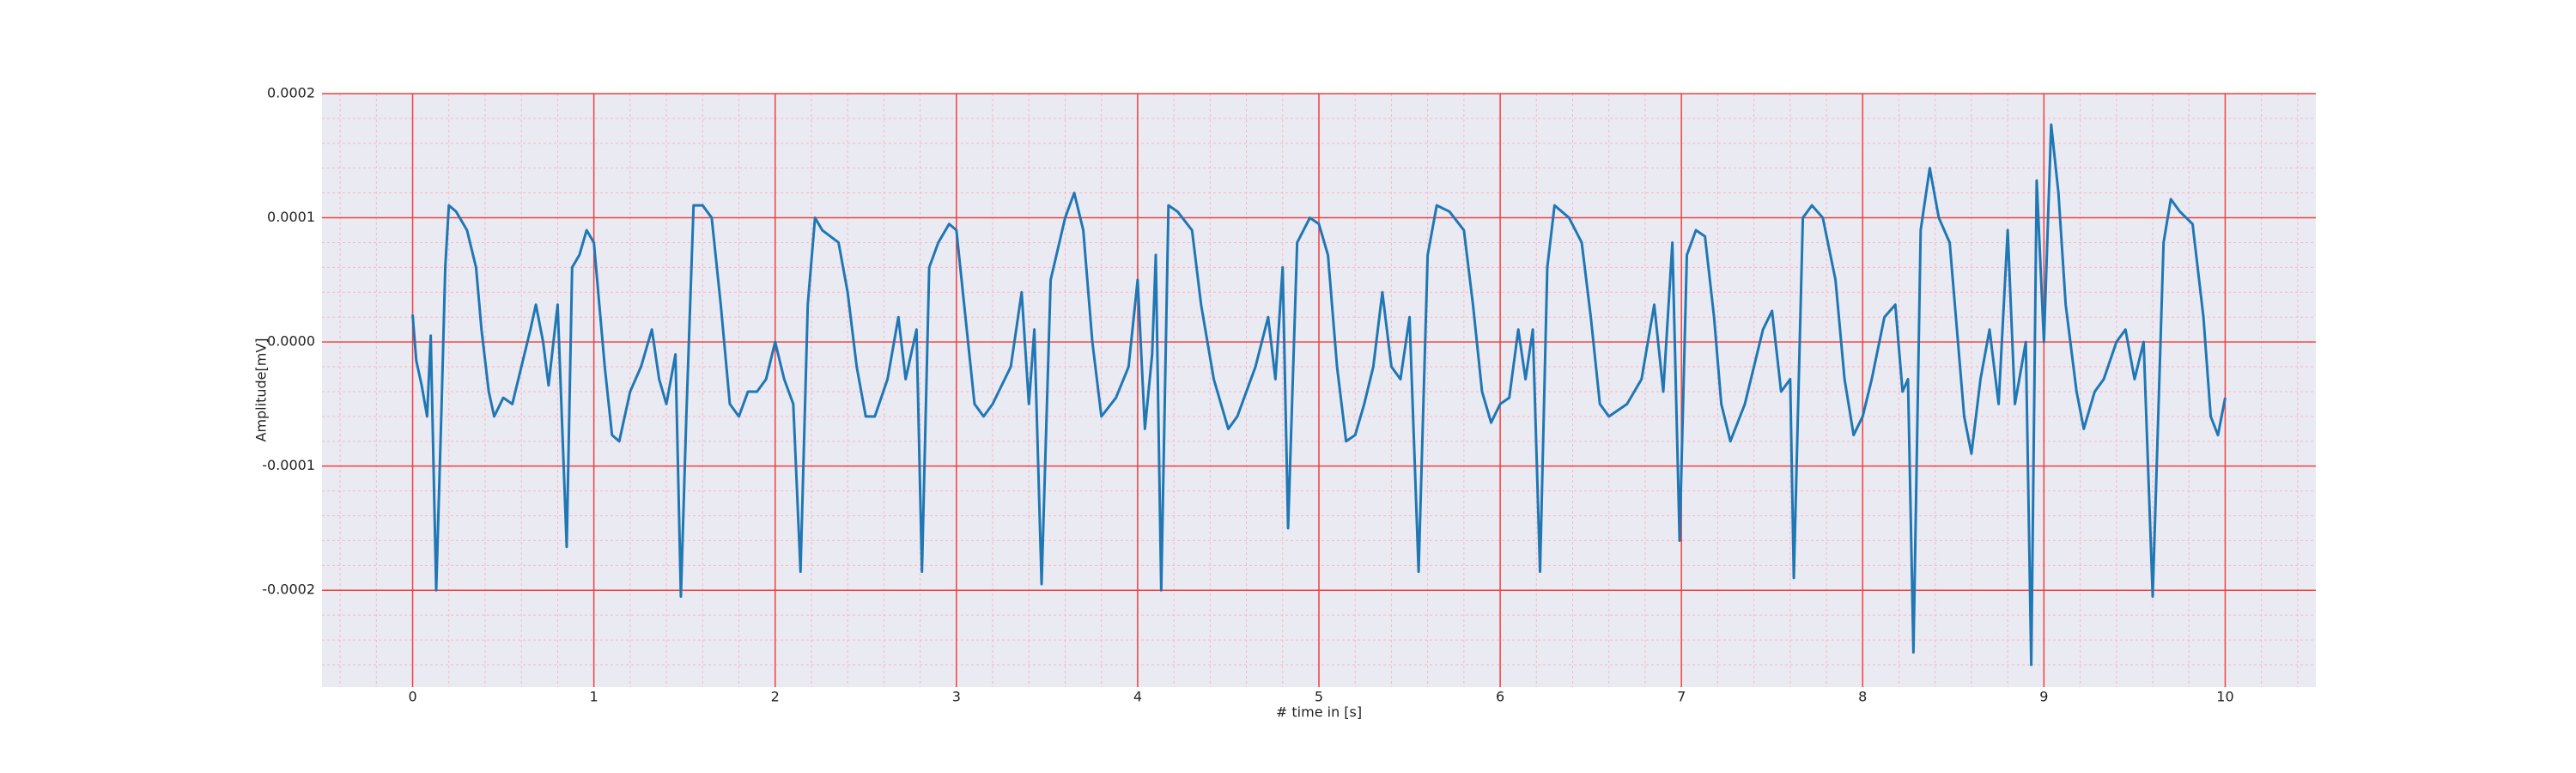  I want to click on x-tick-label: 1, so click(594, 697).